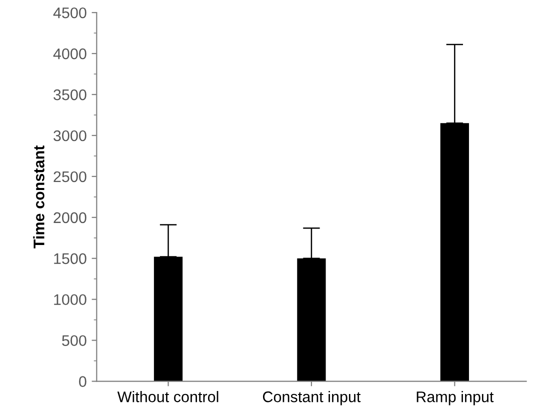  I want to click on x-tick-label: Ramp input, so click(455, 398).